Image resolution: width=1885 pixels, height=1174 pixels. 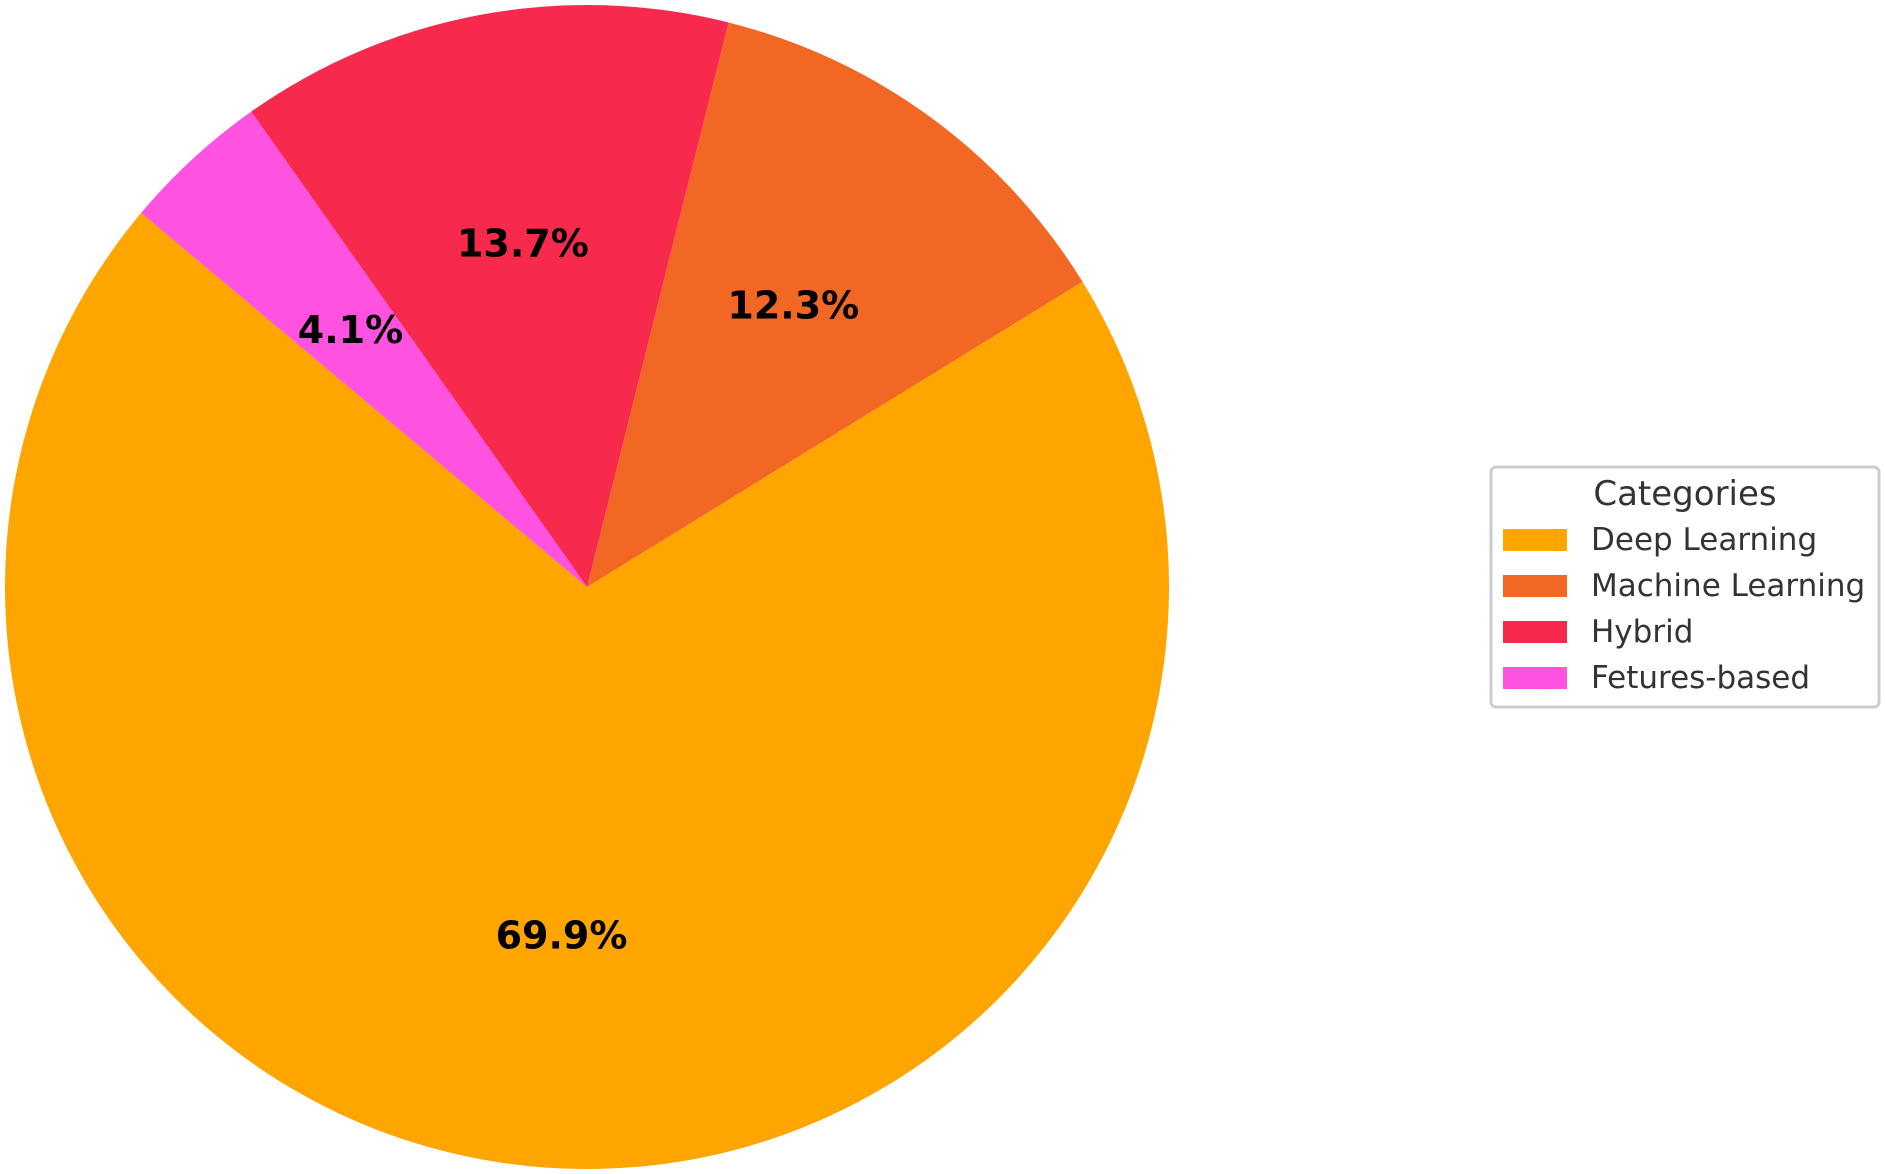 What do you see at coordinates (1535, 632) in the screenshot?
I see `legend-swatch-hybrid` at bounding box center [1535, 632].